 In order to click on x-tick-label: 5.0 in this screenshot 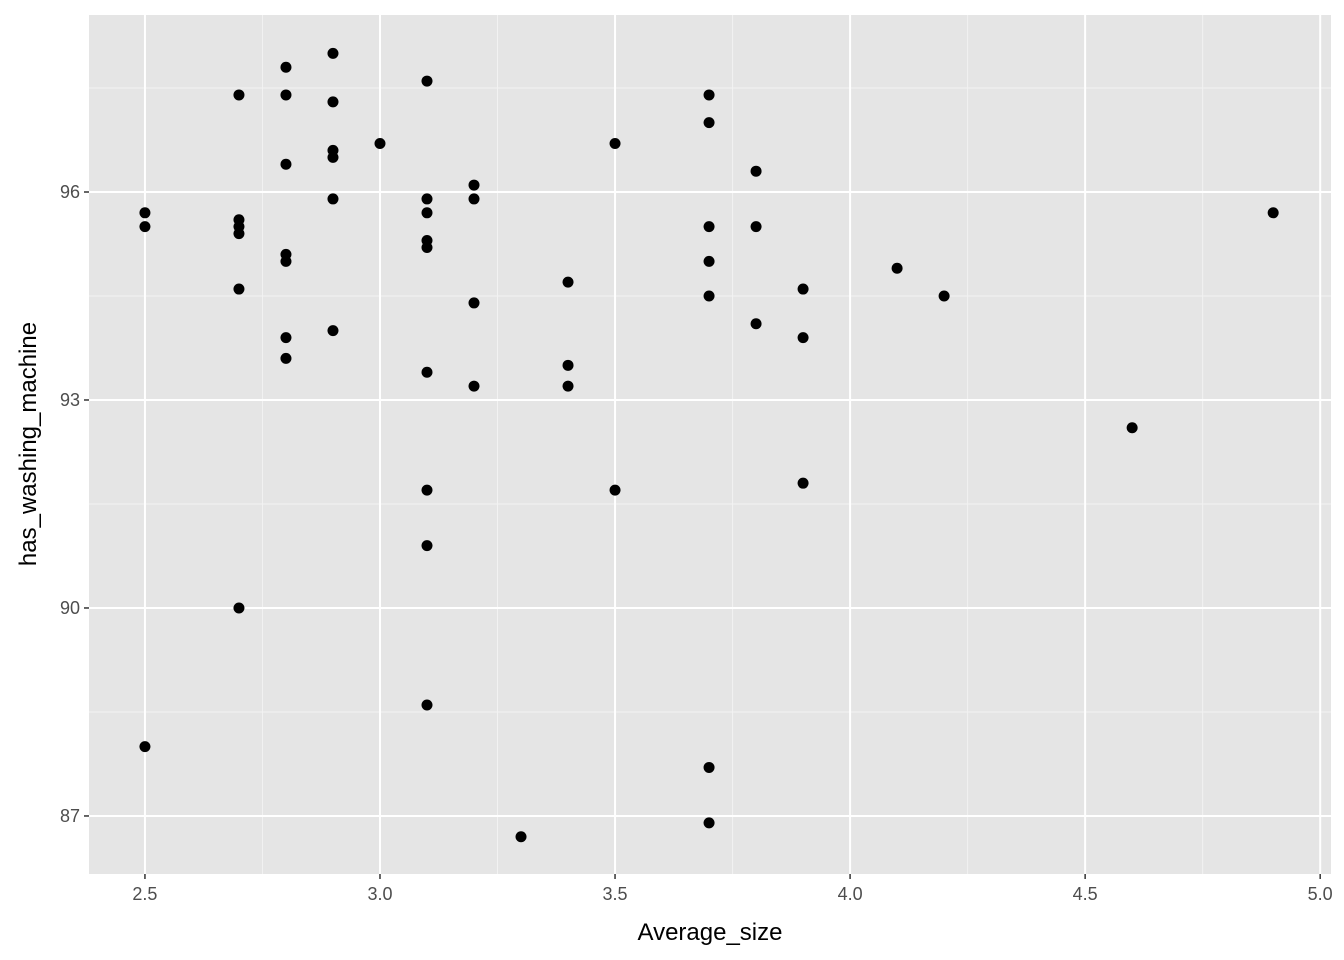, I will do `click(1320, 894)`.